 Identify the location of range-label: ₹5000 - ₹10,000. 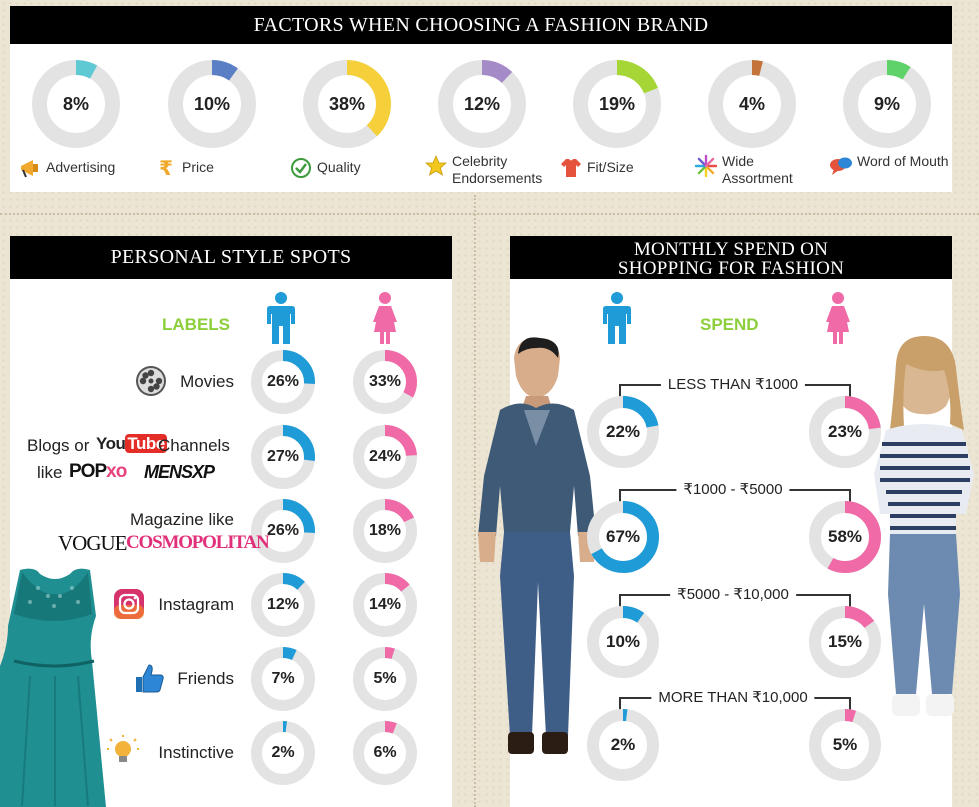
(733, 594).